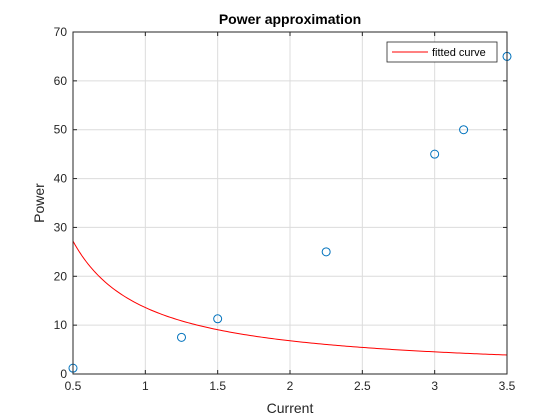  What do you see at coordinates (459, 53) in the screenshot?
I see `legend-label: fitted curve` at bounding box center [459, 53].